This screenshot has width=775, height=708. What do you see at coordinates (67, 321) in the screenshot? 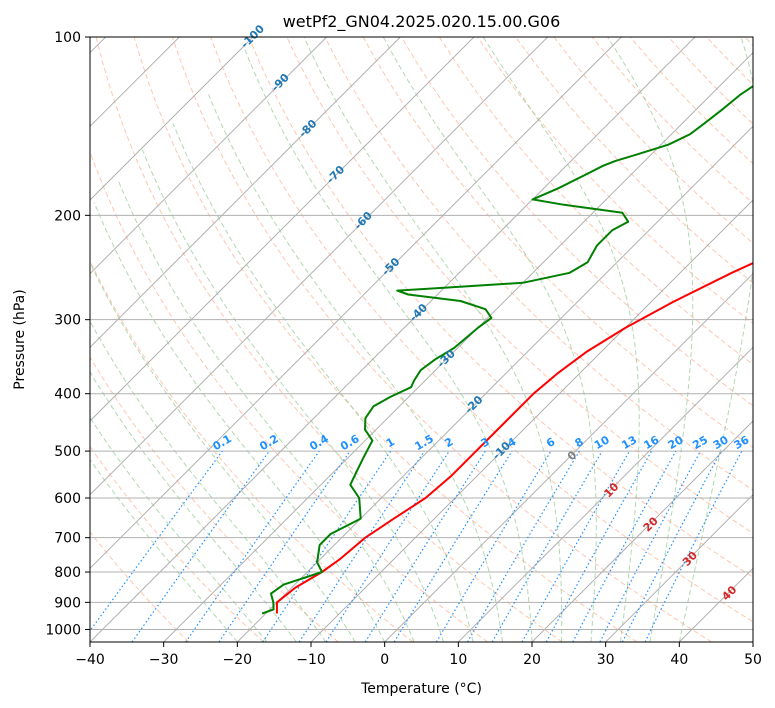
I see `y-tick-label: 300` at bounding box center [67, 321].